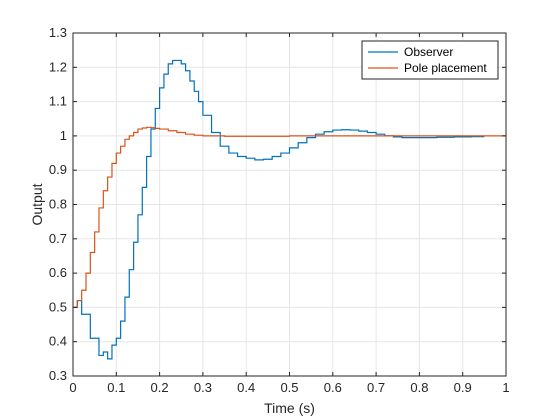 This screenshot has height=420, width=560. What do you see at coordinates (160, 387) in the screenshot?
I see `x-tick-label: 0.2` at bounding box center [160, 387].